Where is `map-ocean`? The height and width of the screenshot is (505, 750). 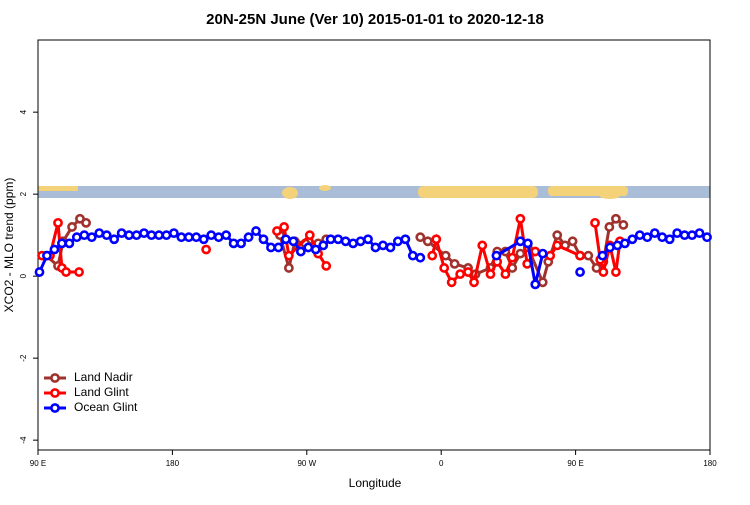
map-ocean is located at coordinates (374, 192).